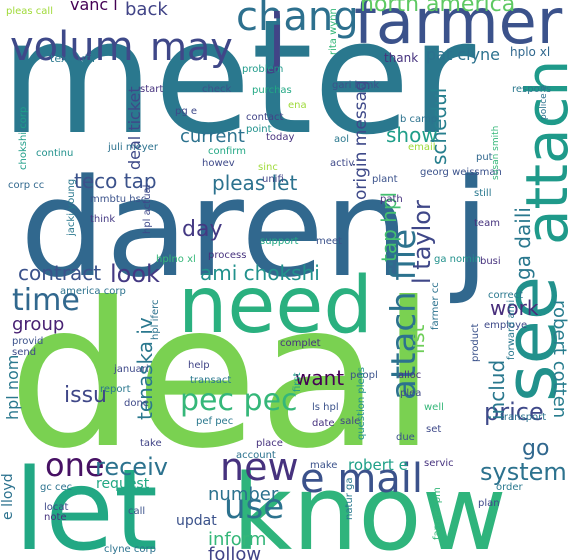 This screenshot has height=560, width=568. Describe the element at coordinates (544, 102) in the screenshot. I see `word-police-e: police e` at that location.